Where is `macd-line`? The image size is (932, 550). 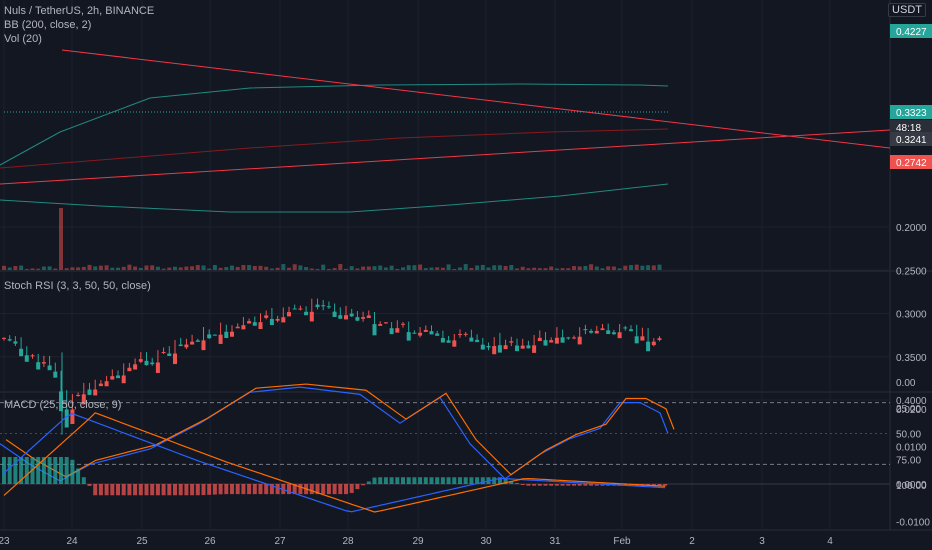 macd-line is located at coordinates (334, 462).